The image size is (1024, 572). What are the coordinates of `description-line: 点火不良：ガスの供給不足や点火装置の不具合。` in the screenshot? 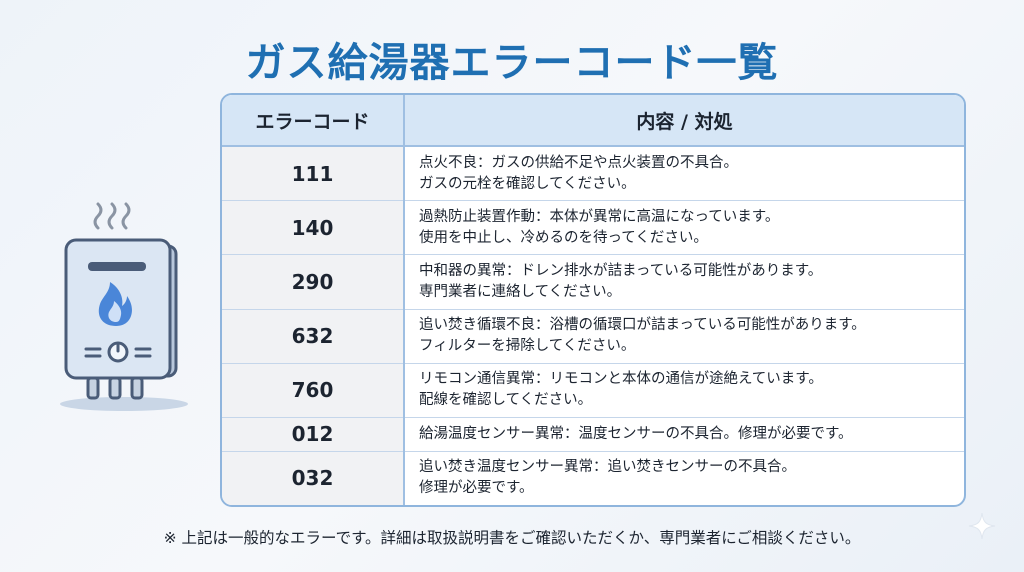 It's located at (578, 162).